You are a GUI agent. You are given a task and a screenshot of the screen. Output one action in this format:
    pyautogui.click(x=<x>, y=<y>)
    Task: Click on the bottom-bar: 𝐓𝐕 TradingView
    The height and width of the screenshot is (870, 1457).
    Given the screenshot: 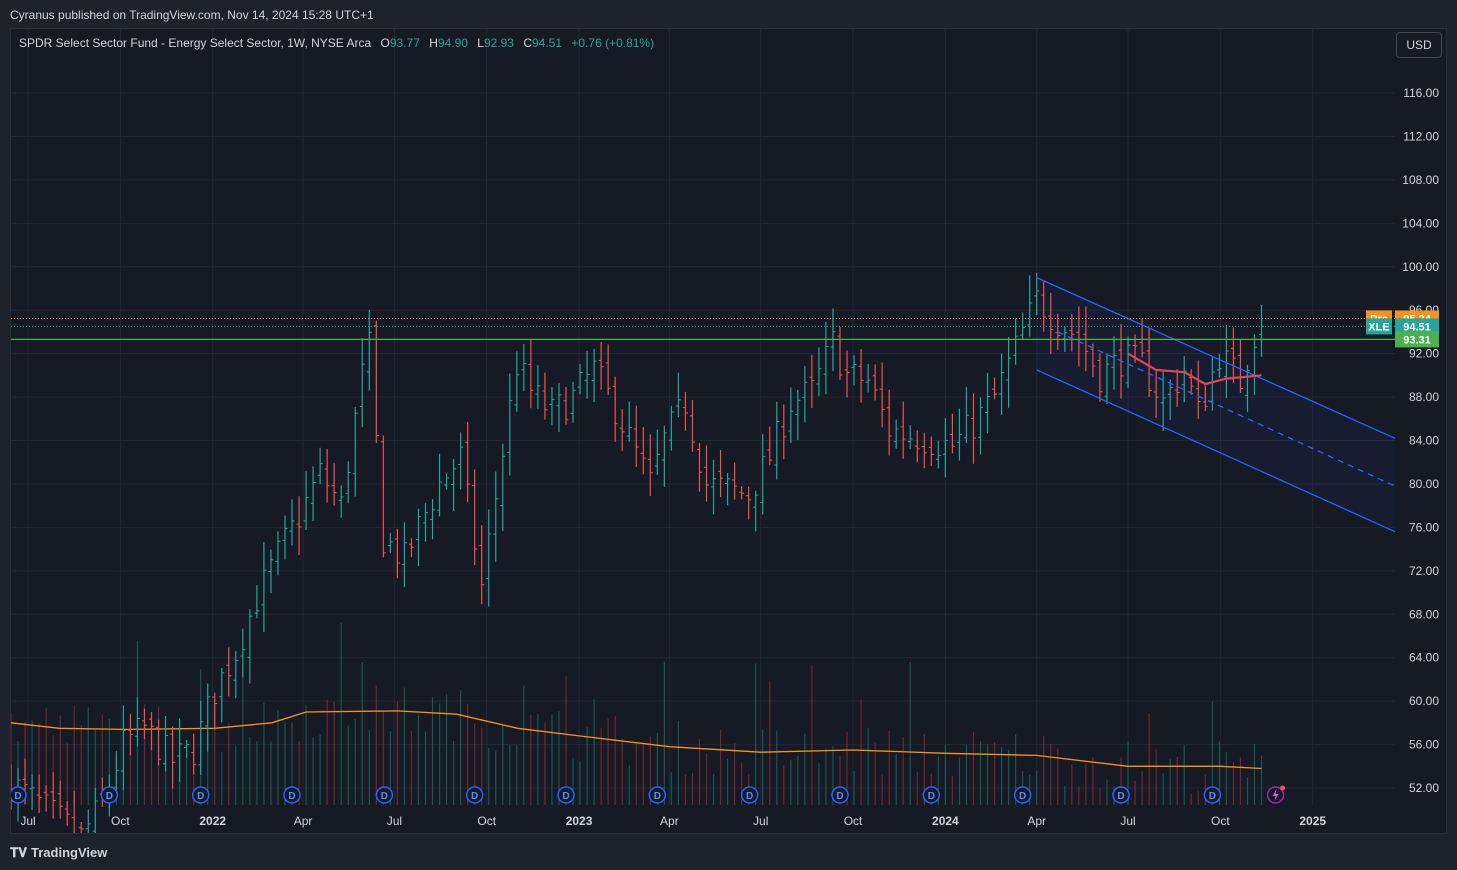 What is the action you would take?
    pyautogui.click(x=728, y=853)
    